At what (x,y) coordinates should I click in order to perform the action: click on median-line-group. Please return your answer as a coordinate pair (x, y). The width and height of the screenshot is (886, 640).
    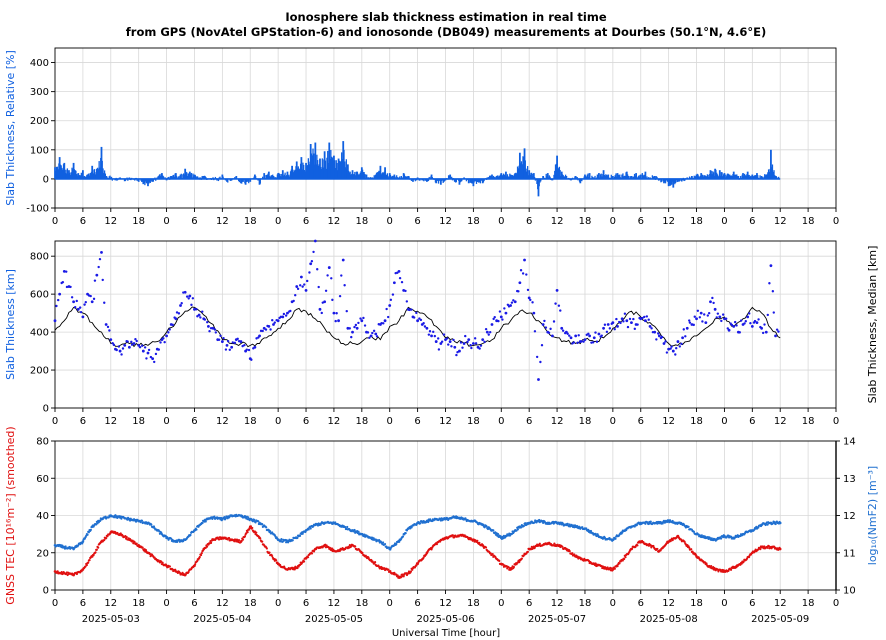
    Looking at the image, I should click on (417, 327).